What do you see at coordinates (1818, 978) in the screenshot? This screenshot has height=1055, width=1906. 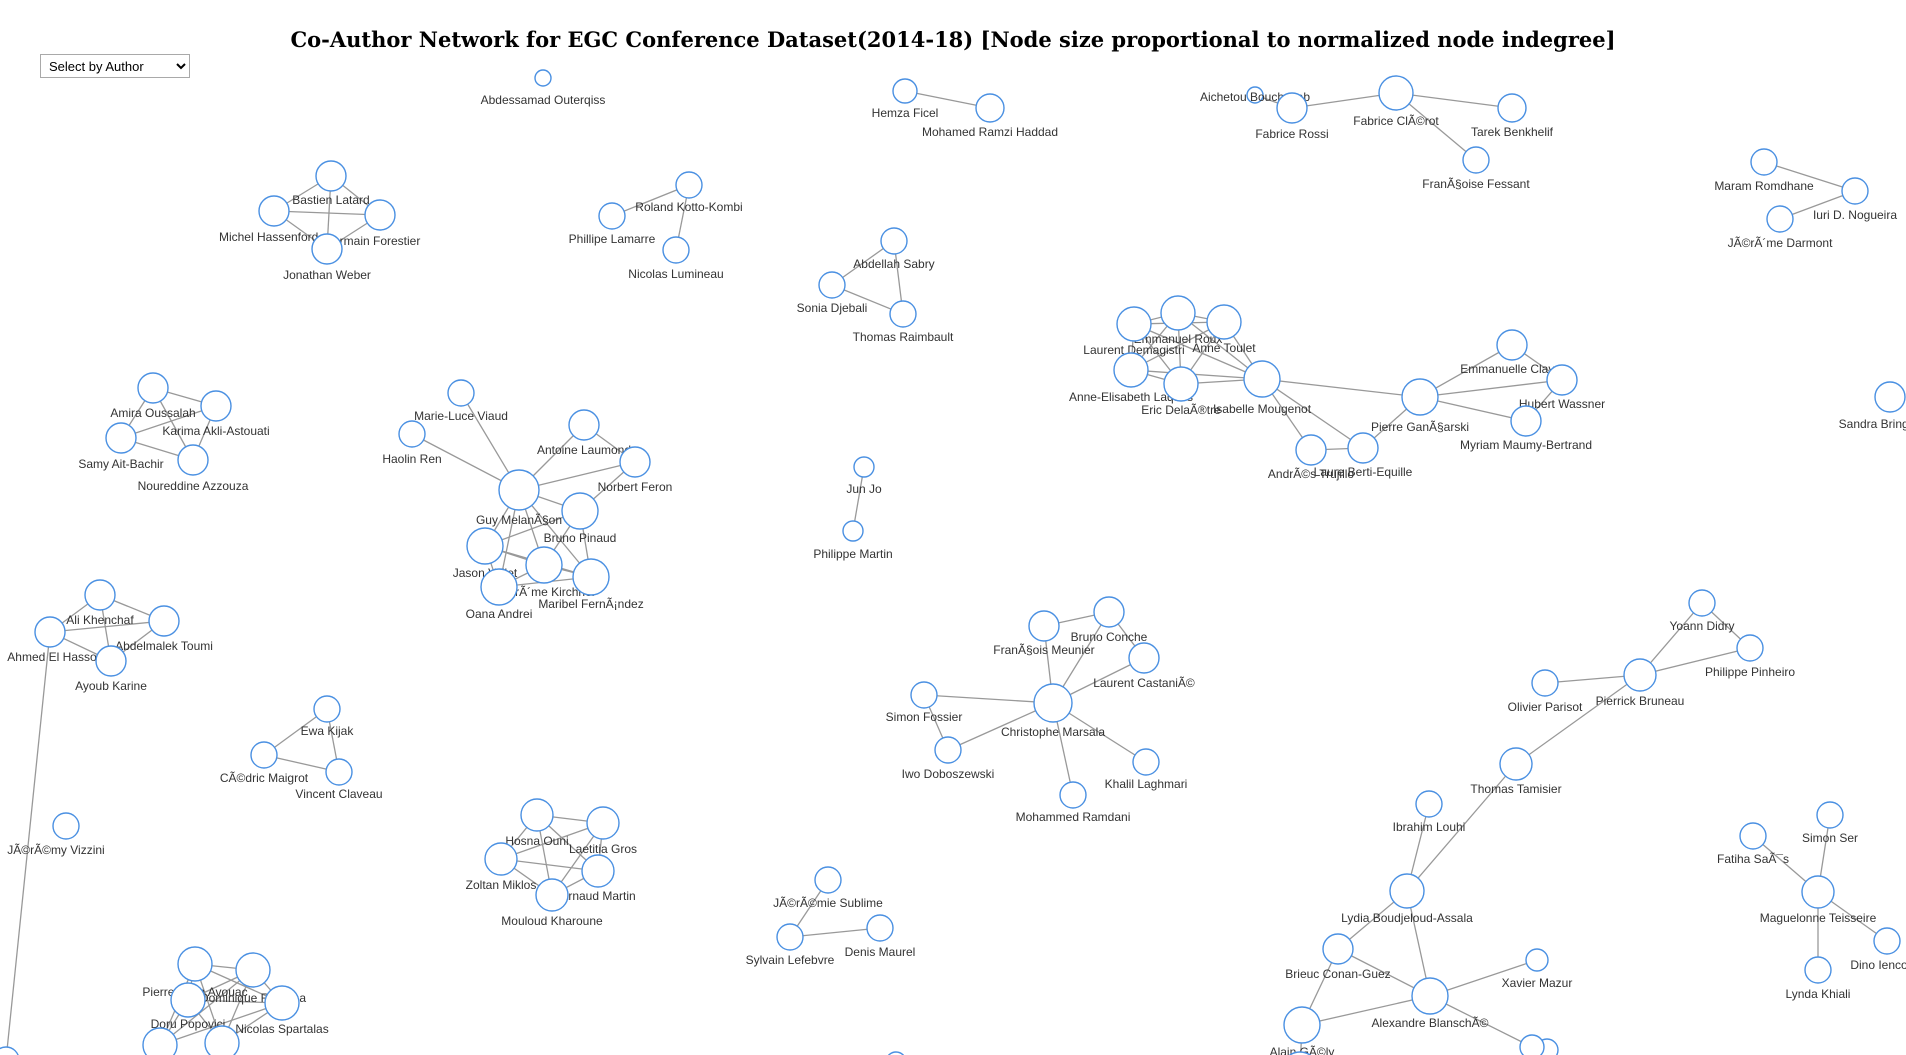 I see `author-node: Lynda Khiali` at bounding box center [1818, 978].